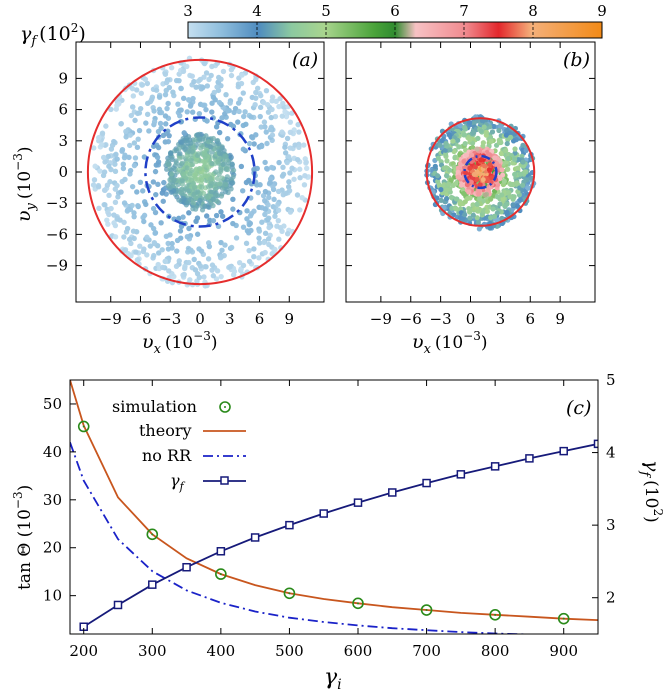 This screenshot has width=670, height=698. I want to click on panel-c-xtick-label: 700, so click(426, 651).